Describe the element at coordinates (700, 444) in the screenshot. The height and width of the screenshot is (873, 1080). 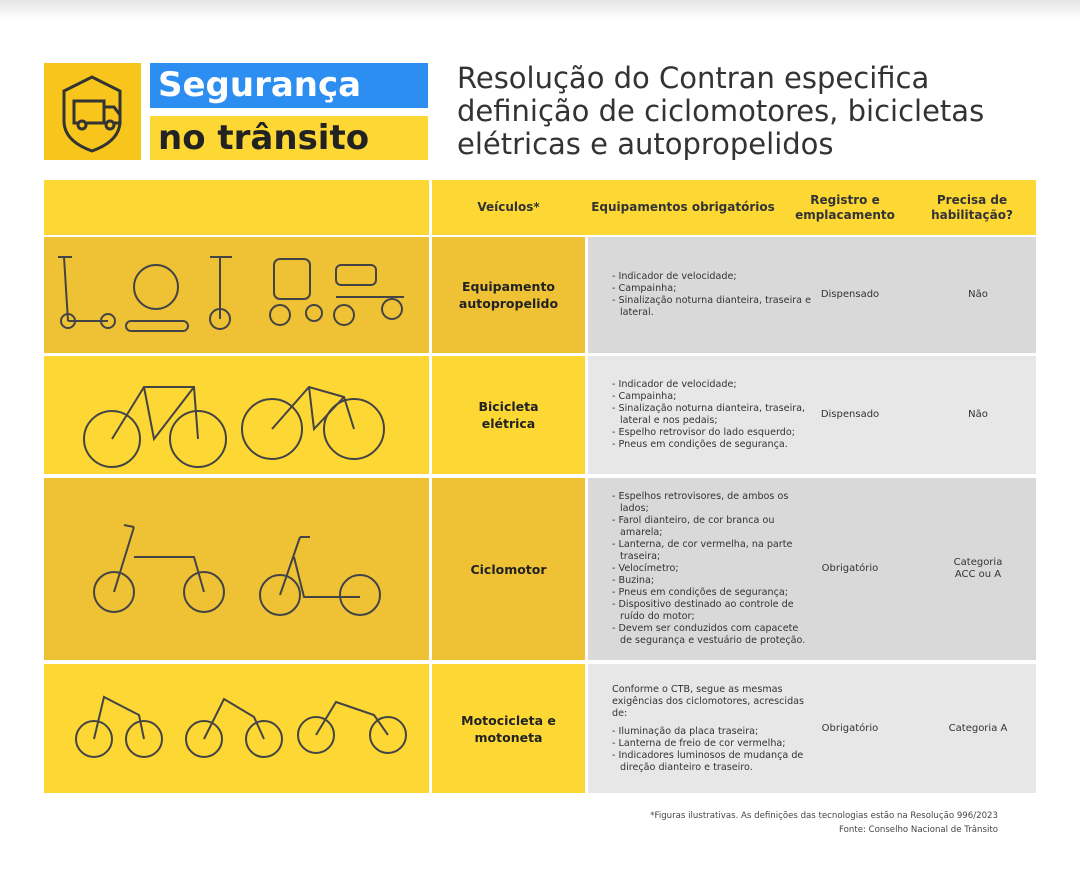
I see `equipment-item: - Pneus em condições de segurança.` at that location.